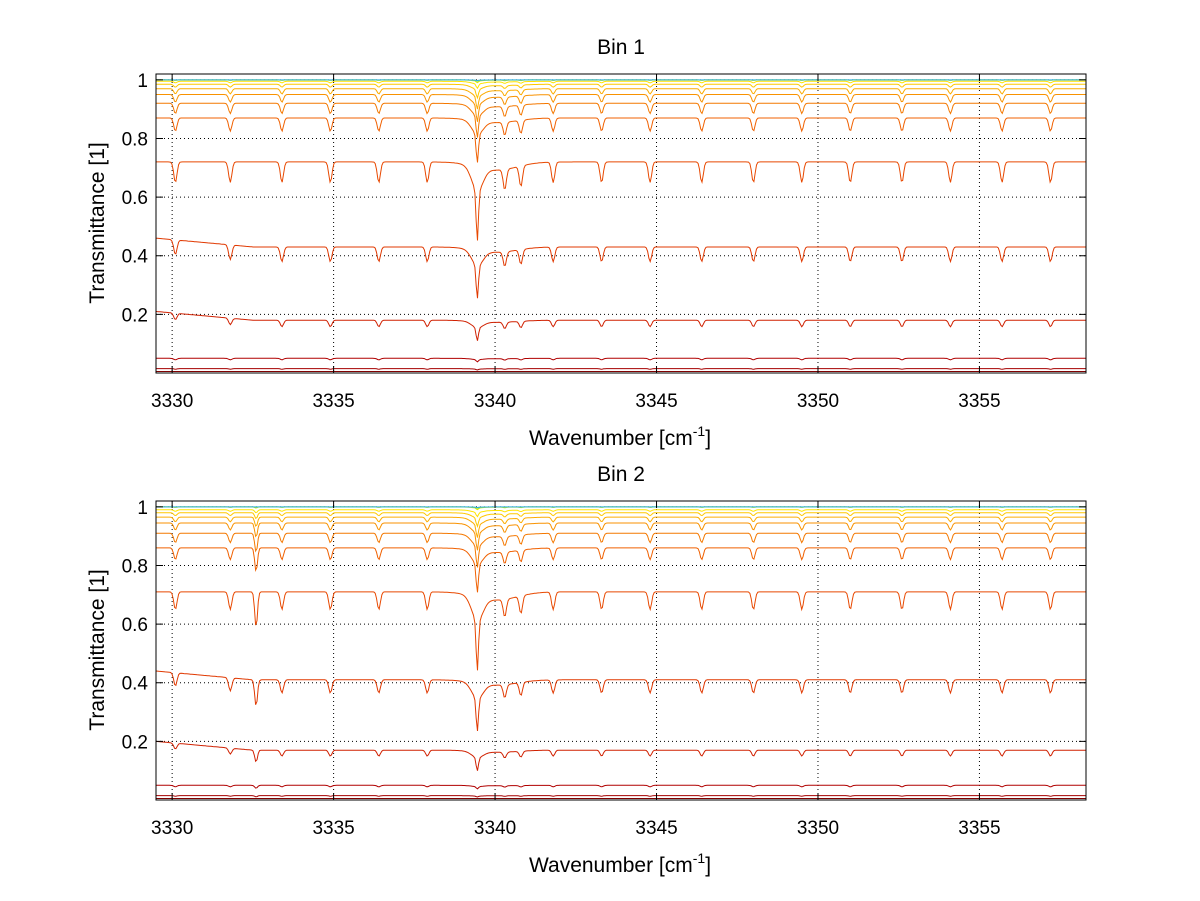 The width and height of the screenshot is (1200, 901). Describe the element at coordinates (621, 474) in the screenshot. I see `subplot-title: Bin 2` at that location.